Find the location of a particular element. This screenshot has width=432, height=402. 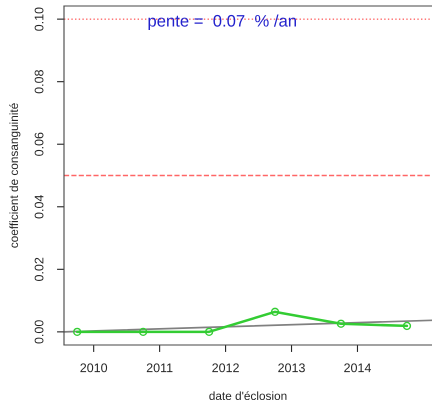

y-axis-title: coefficient de consanguinité is located at coordinates (14, 175).